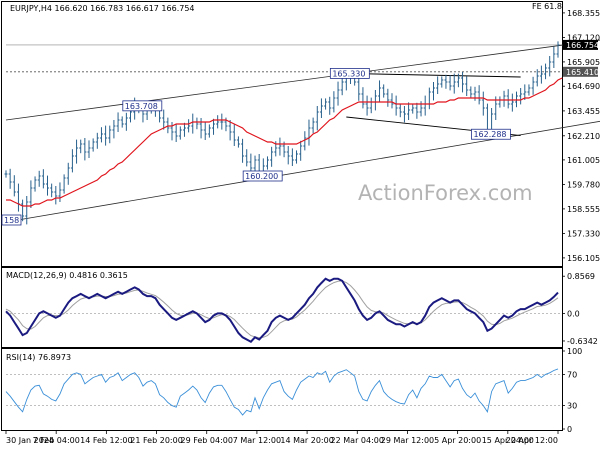 This screenshot has width=600, height=454. I want to click on xtick-5: 7 Mar 12:00, so click(257, 440).